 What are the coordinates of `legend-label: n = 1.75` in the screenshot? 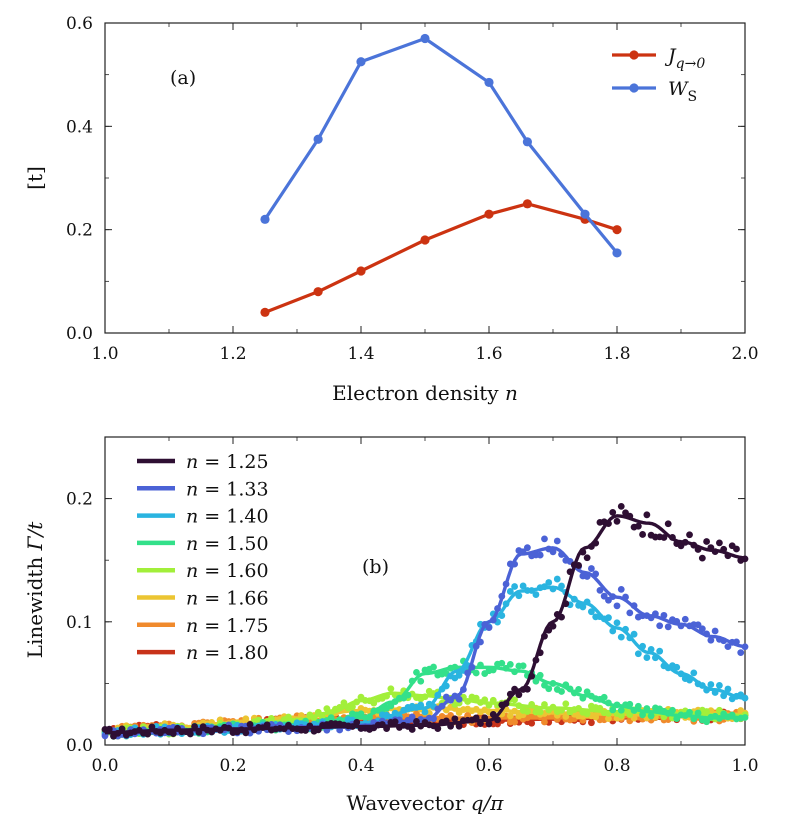 It's located at (227, 626).